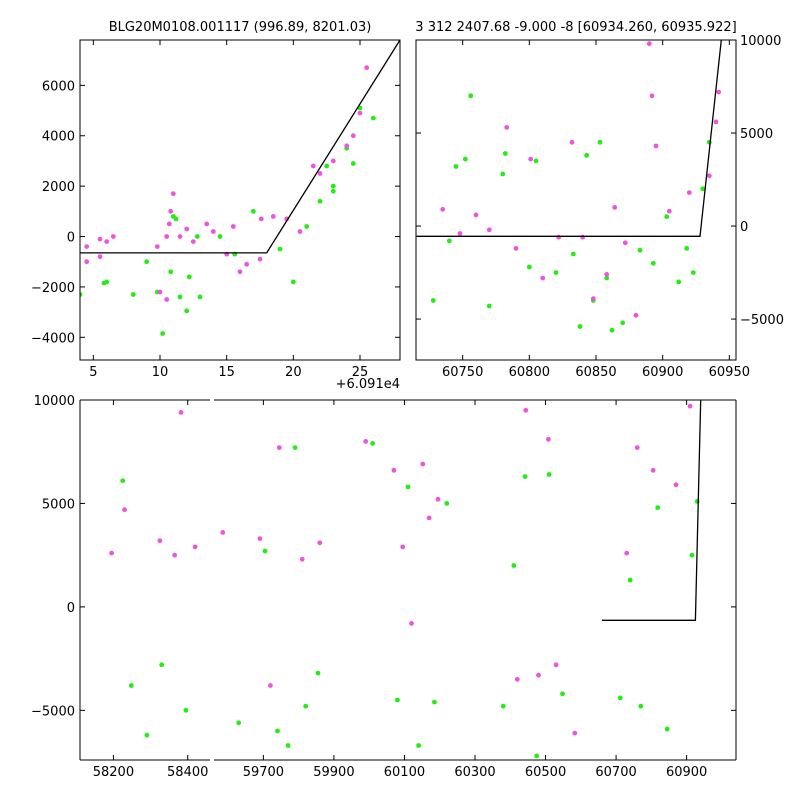 This screenshot has height=804, width=800. I want to click on tr-ytick-label: 10000, so click(760, 41).